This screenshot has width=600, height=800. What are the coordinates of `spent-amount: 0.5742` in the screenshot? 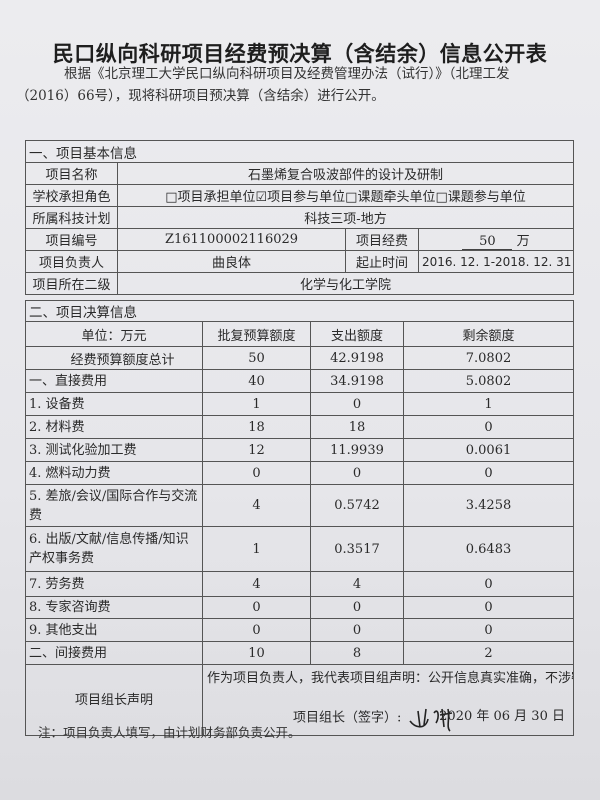 It's located at (357, 505).